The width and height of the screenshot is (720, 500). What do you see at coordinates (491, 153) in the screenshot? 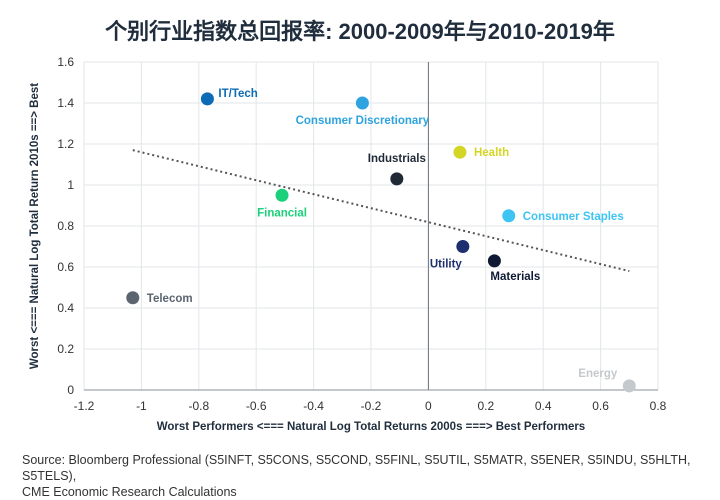
I see `point-label: Health` at bounding box center [491, 153].